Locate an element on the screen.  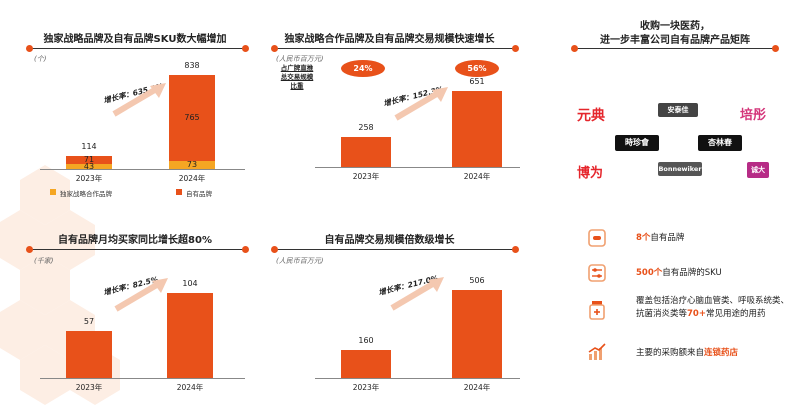
legend-swatch-strategic is located at coordinates (53, 192).